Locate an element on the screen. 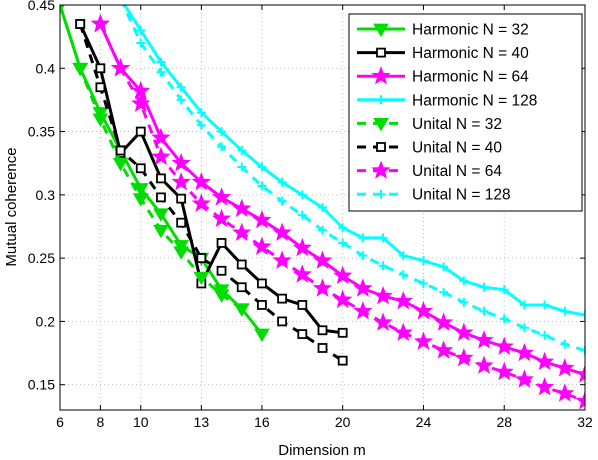 This screenshot has height=460, width=598. y-tick-label: 0.4 is located at coordinates (46, 68).